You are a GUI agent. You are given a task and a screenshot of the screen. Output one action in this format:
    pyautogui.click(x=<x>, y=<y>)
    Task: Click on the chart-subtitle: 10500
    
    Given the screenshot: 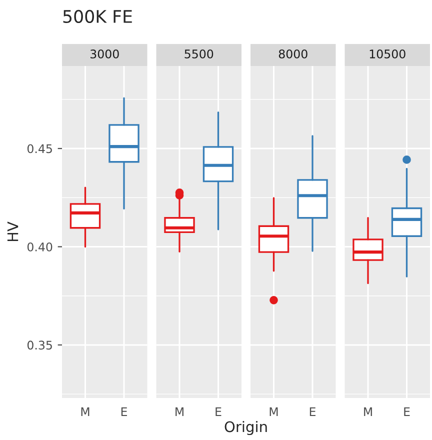 What is the action you would take?
    pyautogui.click(x=388, y=53)
    